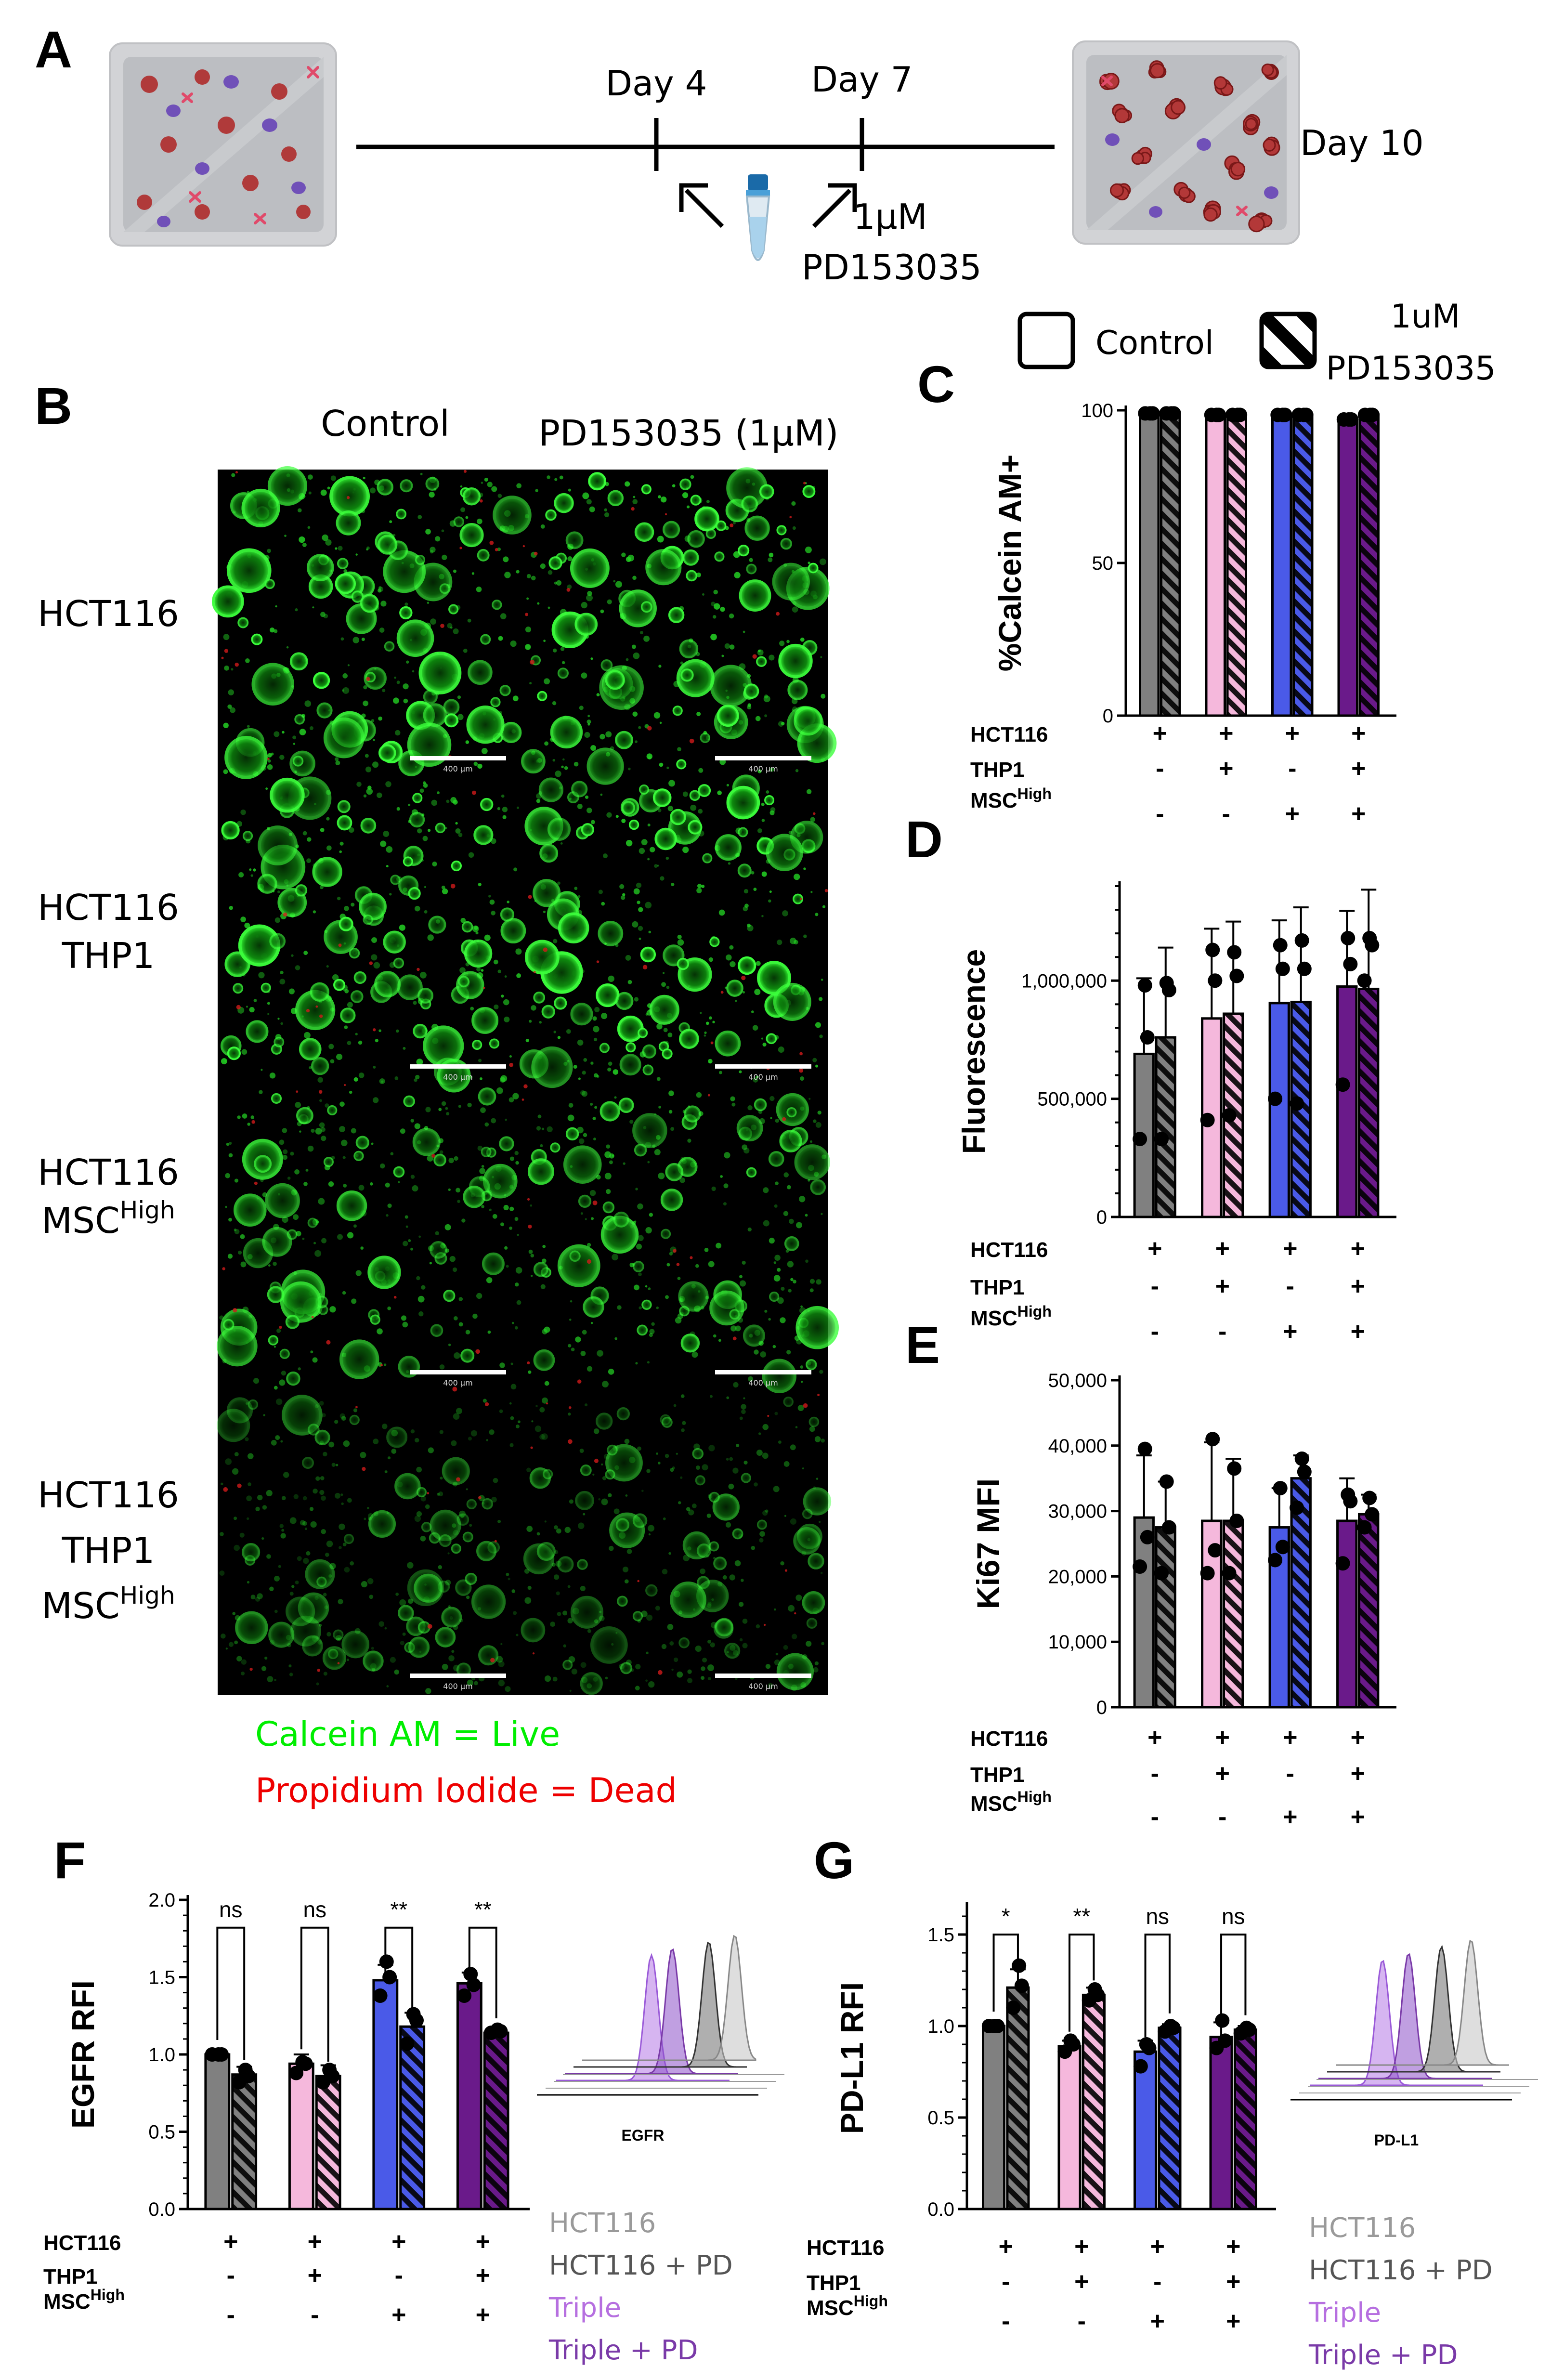  I want to click on y-tick-label: 40,000, so click(1077, 1446).